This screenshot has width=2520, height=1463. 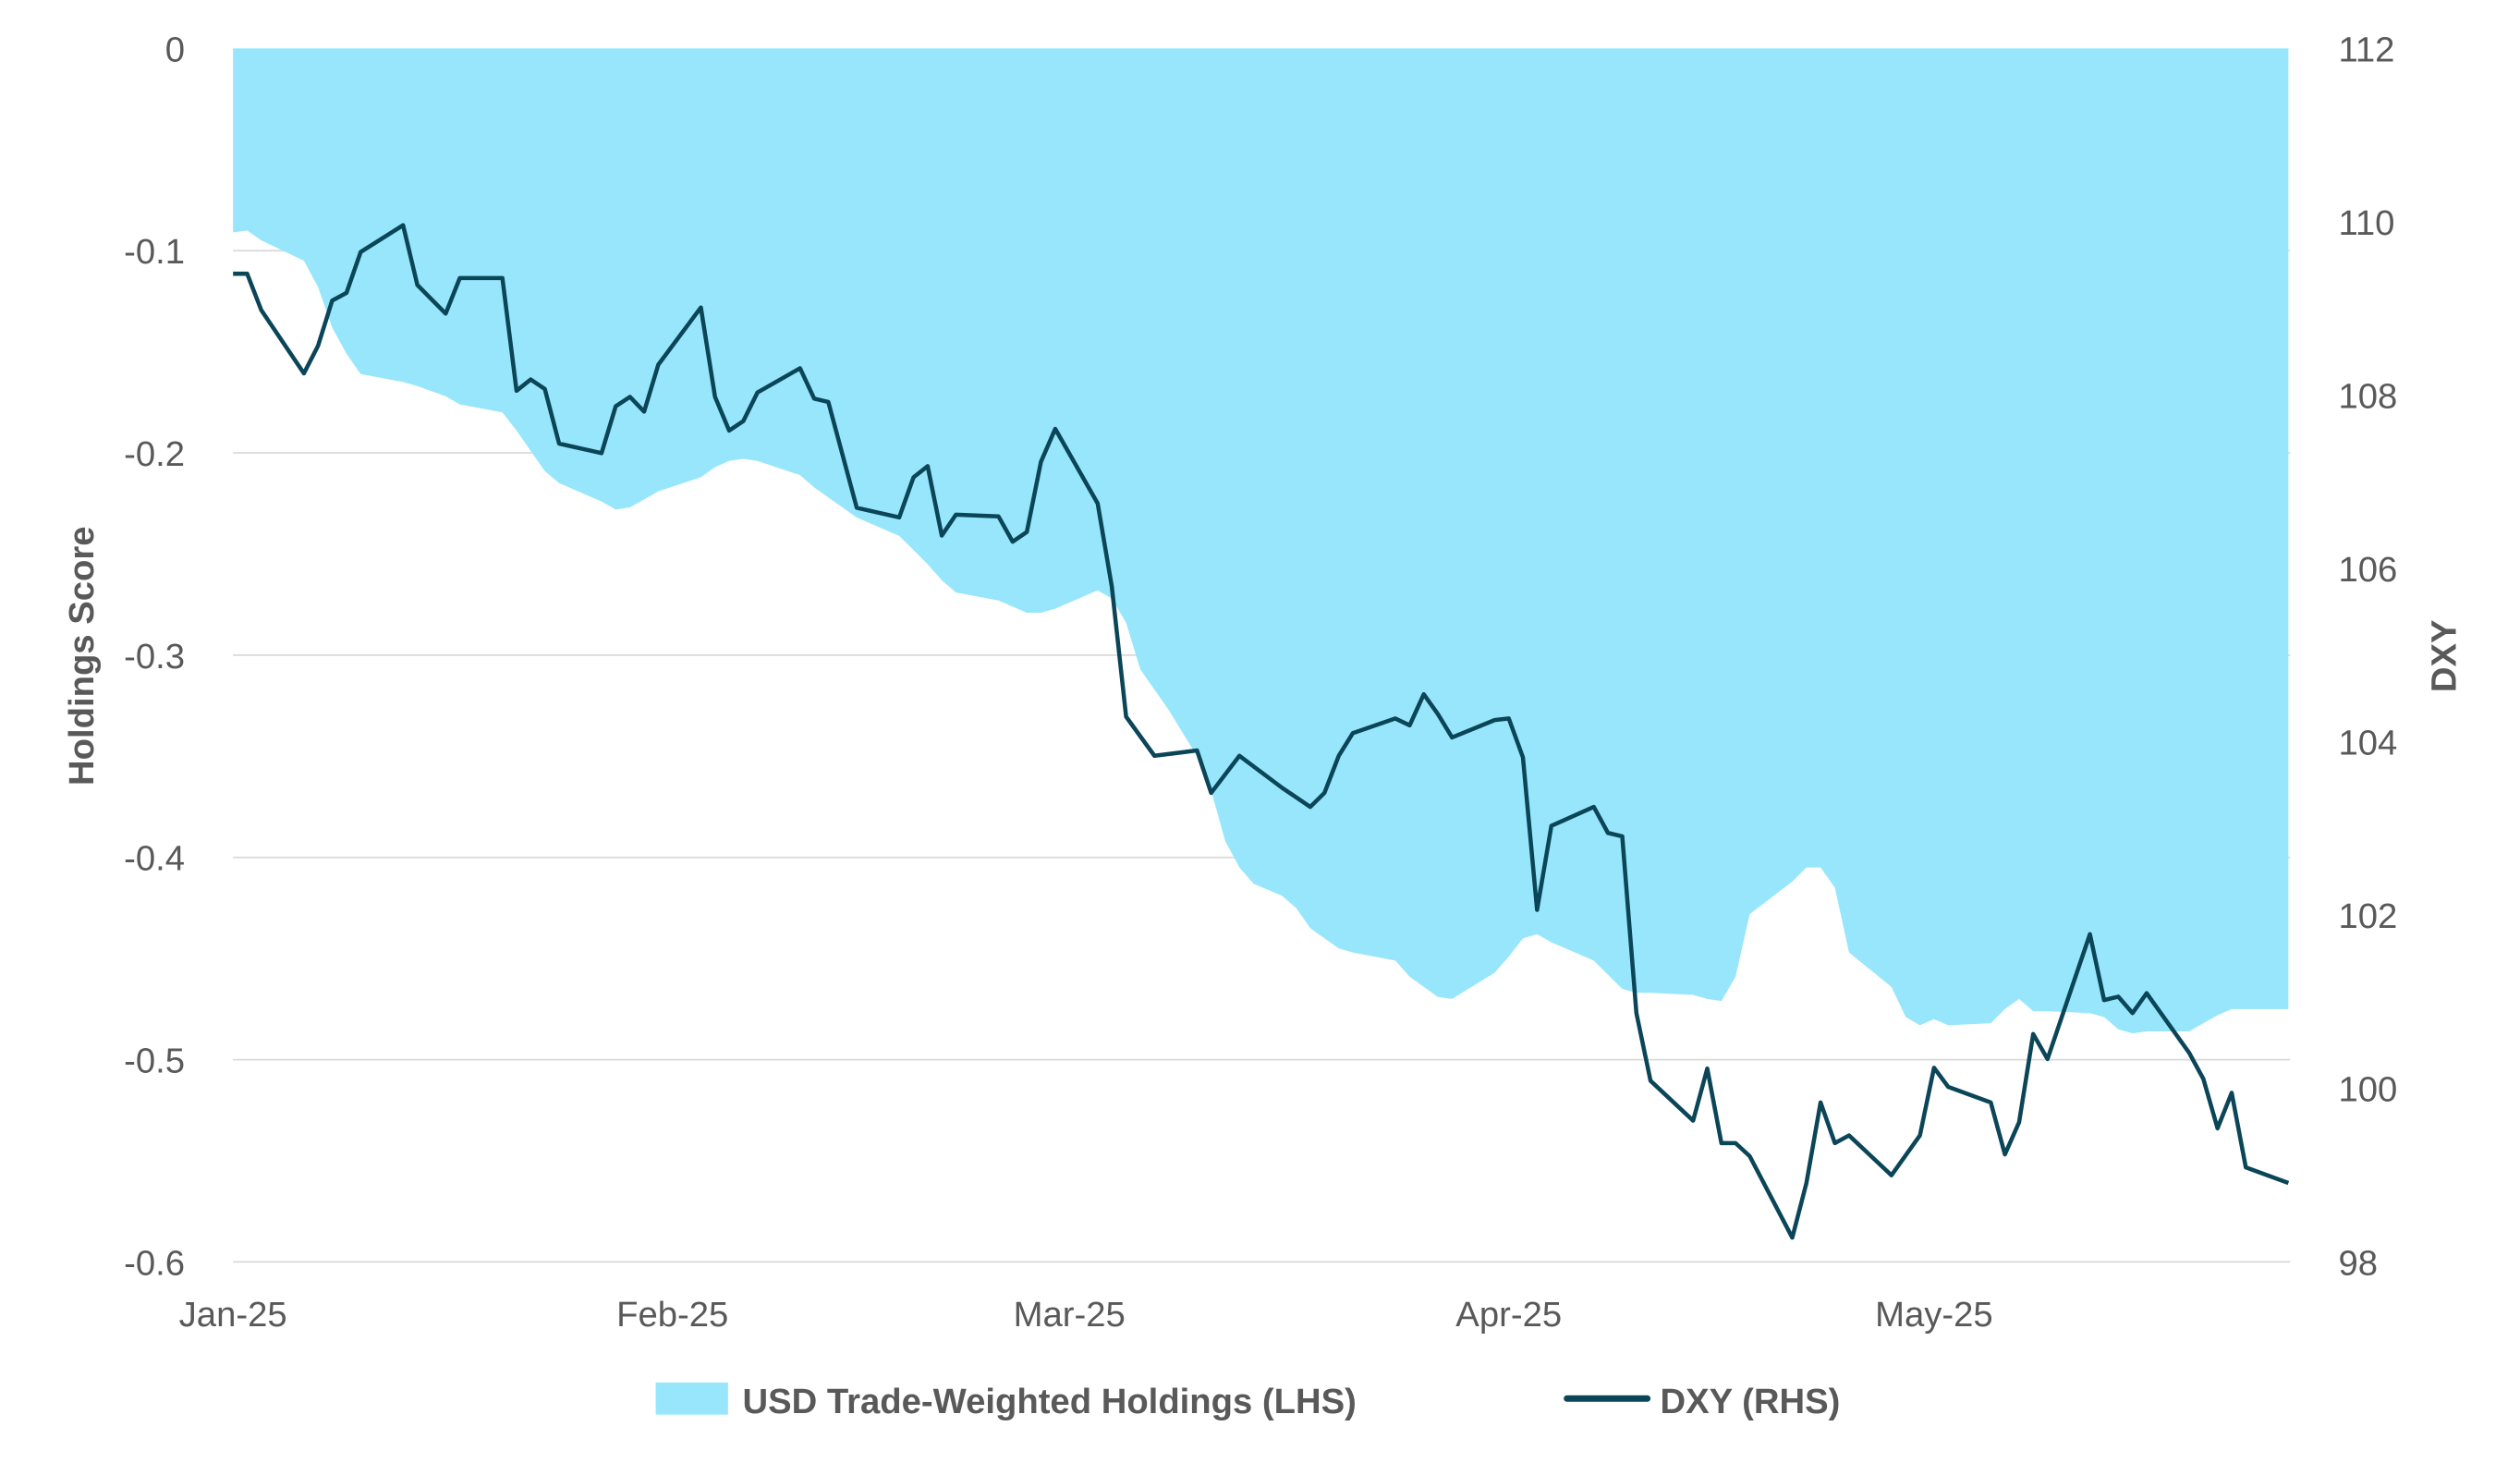 What do you see at coordinates (2367, 656) in the screenshot?
I see `right-axis-ticks: 112 110 108 106 104 102 100 98` at bounding box center [2367, 656].